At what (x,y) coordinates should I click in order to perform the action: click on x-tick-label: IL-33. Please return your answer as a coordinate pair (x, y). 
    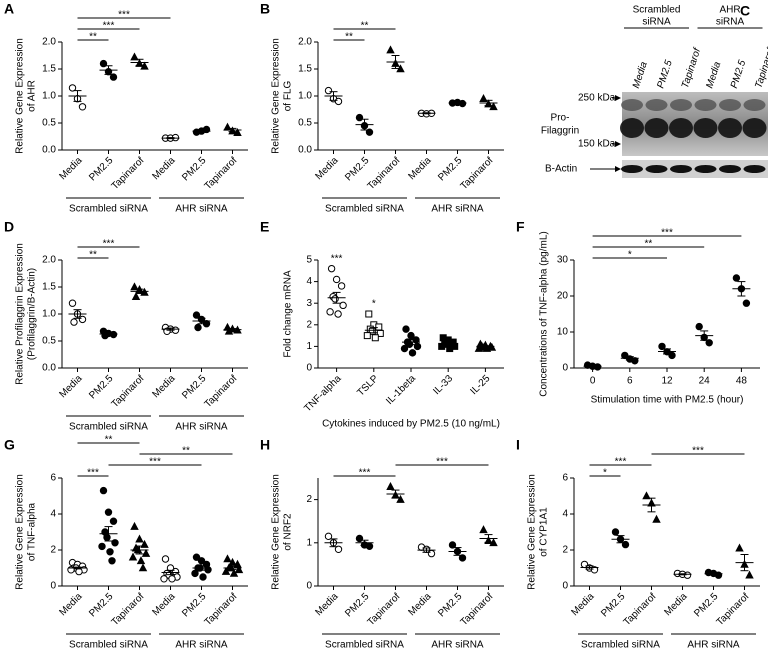
    Looking at the image, I should click on (443, 385).